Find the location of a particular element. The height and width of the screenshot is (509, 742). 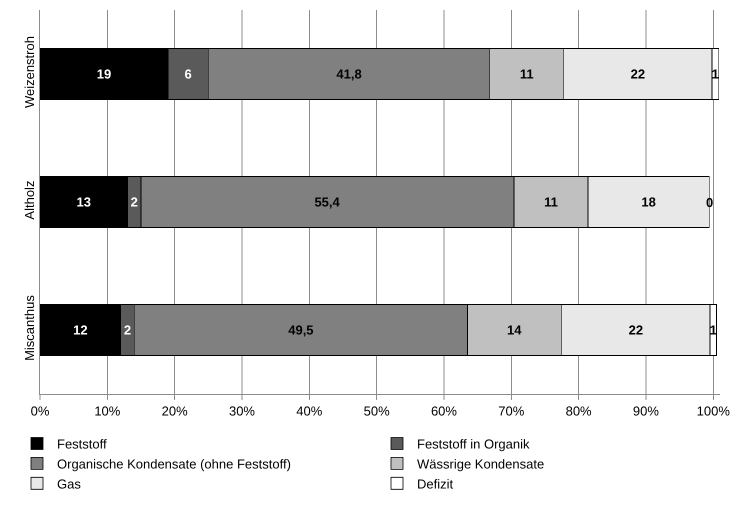

legend-label: Defizit is located at coordinates (435, 484).